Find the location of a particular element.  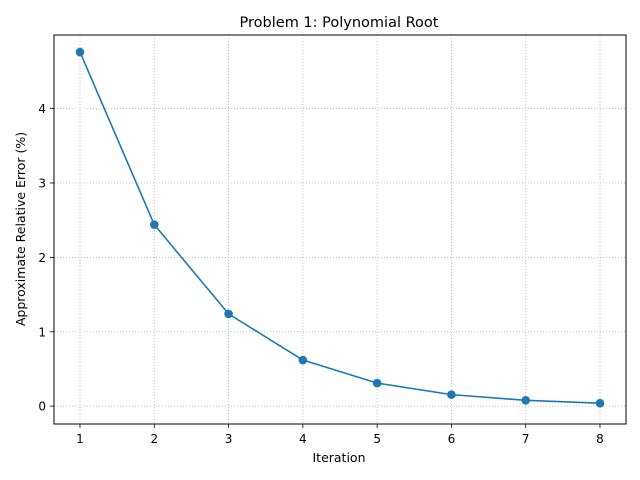

y-axis-ticks: 0 1 2 3 4 is located at coordinates (46, 258).